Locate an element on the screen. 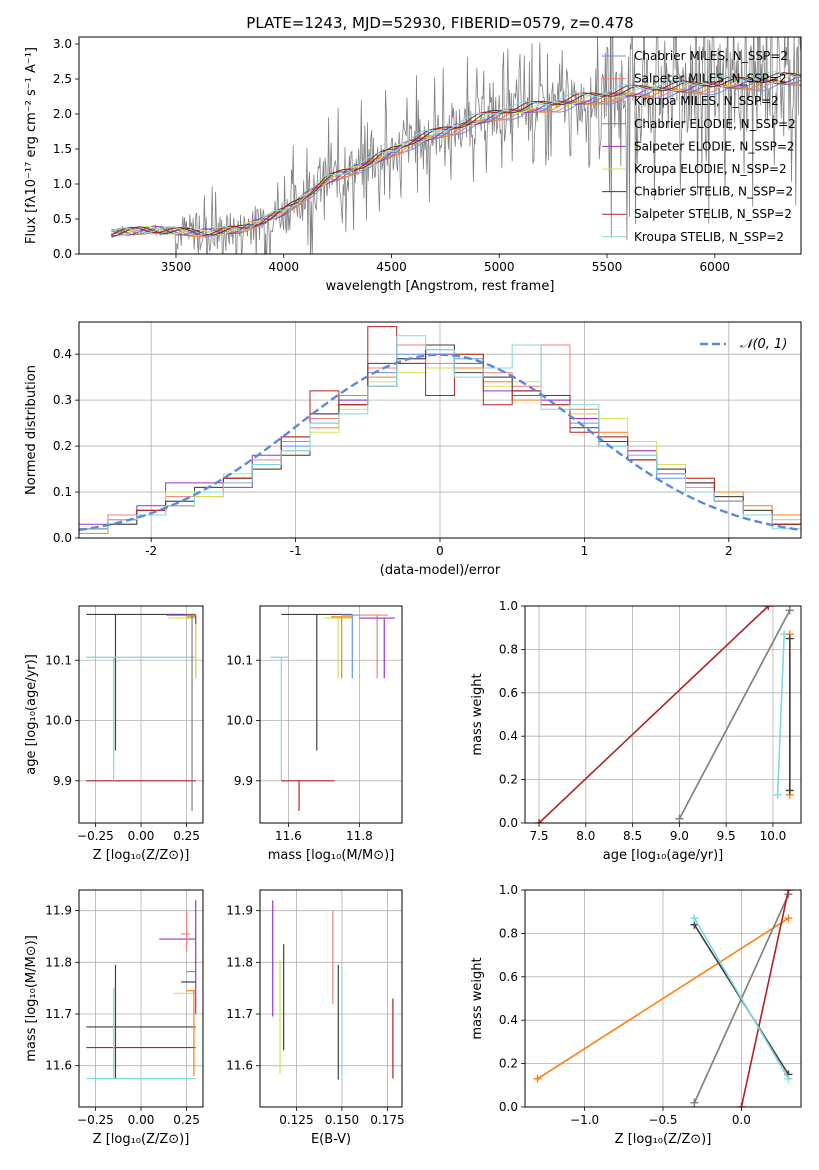  residuals-histogram is located at coordinates (440, 437).